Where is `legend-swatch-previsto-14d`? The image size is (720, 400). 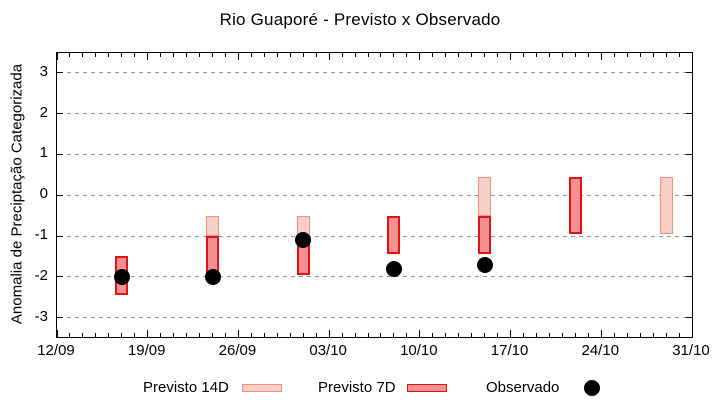 legend-swatch-previsto-14d is located at coordinates (262, 388).